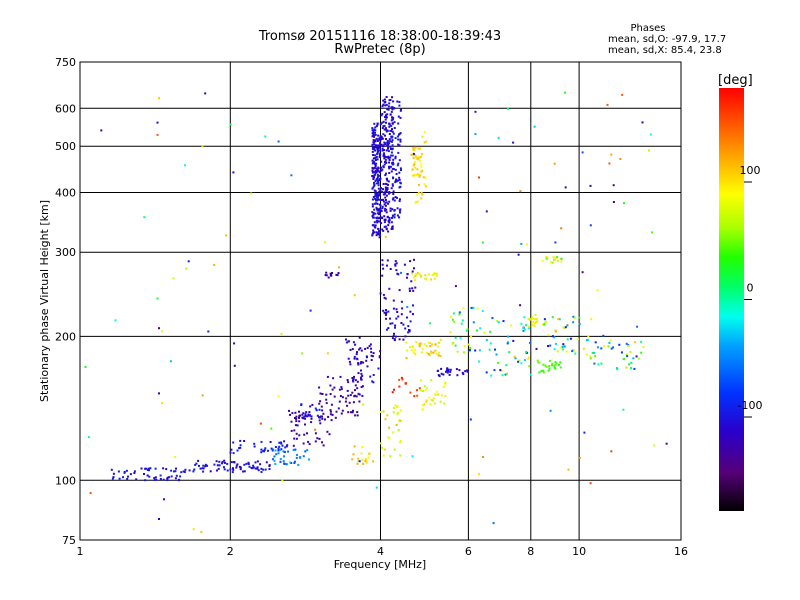 The image size is (800, 600). I want to click on x-tick-label: 6, so click(468, 551).